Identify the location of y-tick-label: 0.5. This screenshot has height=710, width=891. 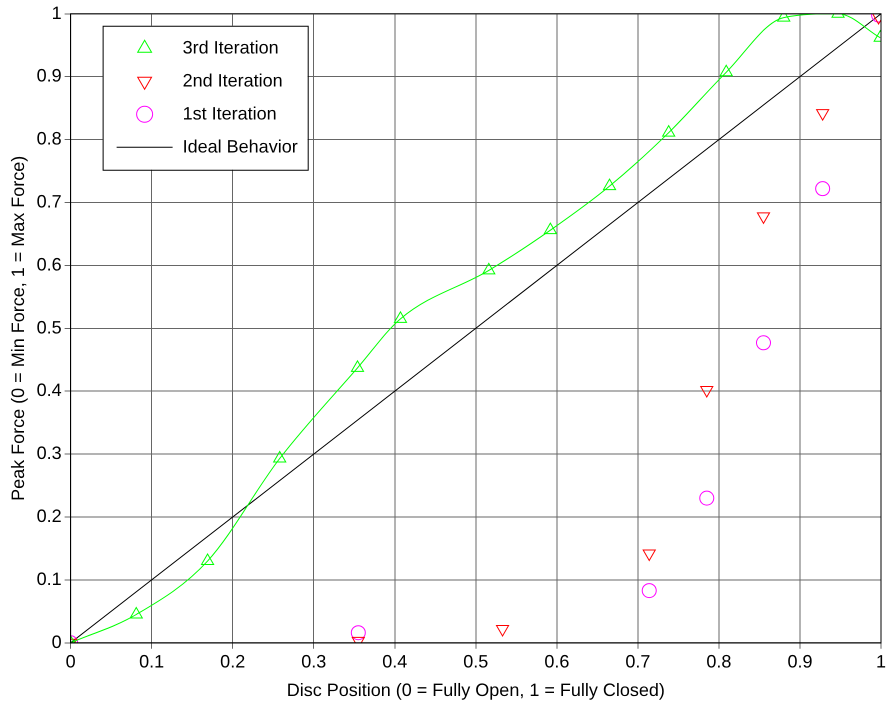
(49, 327).